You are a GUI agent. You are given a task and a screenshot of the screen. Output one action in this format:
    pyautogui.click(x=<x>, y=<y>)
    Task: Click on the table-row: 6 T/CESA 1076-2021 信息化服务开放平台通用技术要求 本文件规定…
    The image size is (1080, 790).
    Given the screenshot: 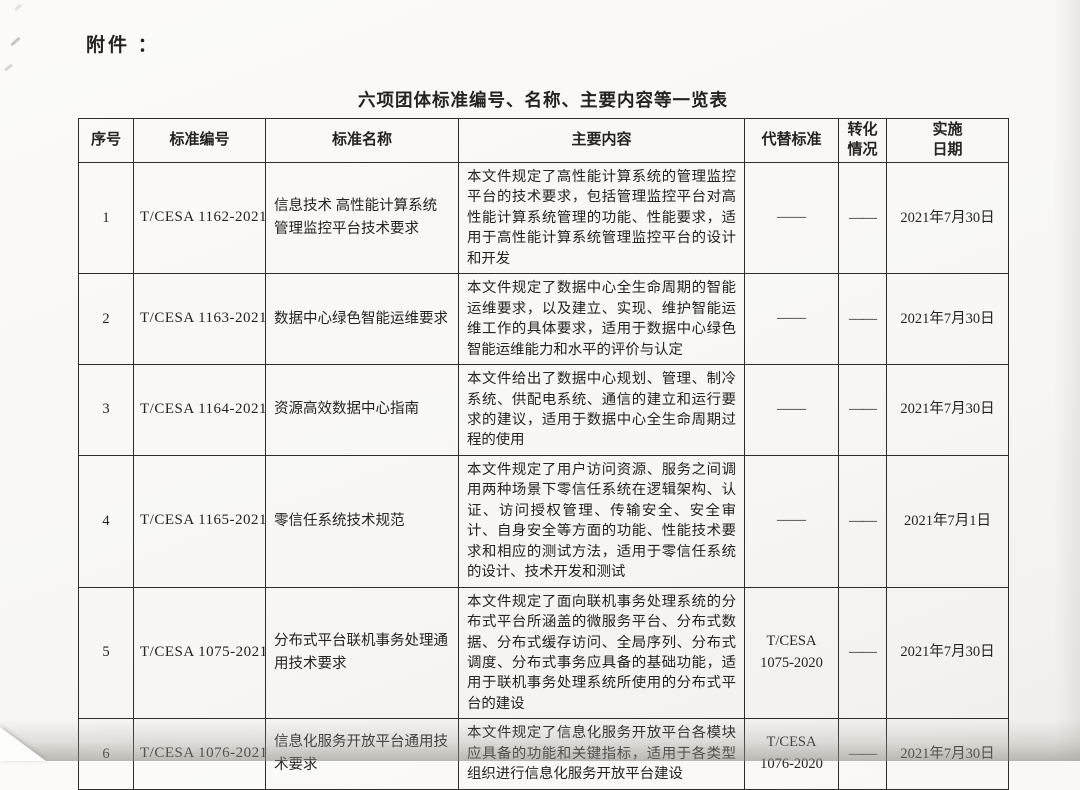 What is the action you would take?
    pyautogui.click(x=543, y=754)
    